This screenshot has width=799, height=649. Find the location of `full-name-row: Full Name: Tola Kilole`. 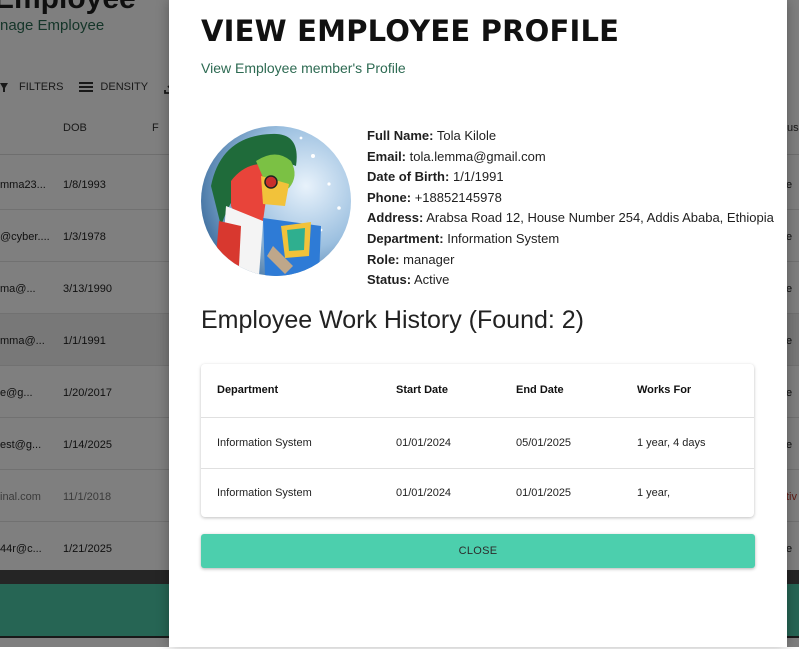

full-name-row: Full Name: Tola Kilole is located at coordinates (570, 136).